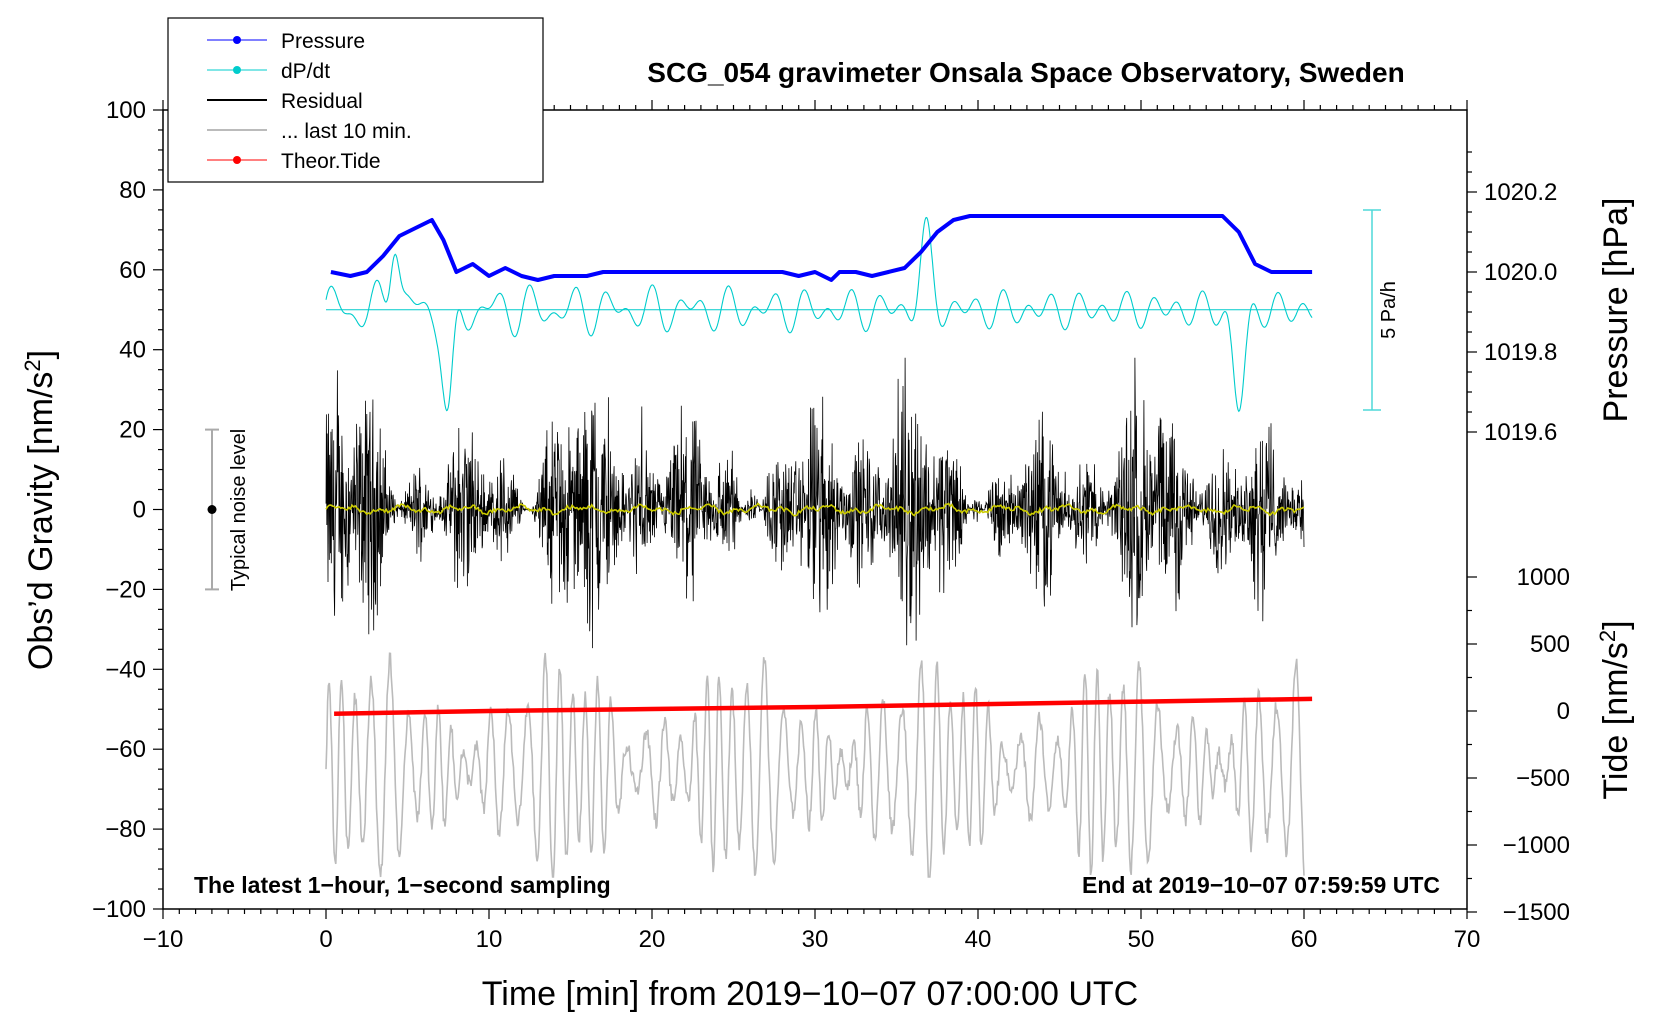 The image size is (1660, 1020). Describe the element at coordinates (132, 430) in the screenshot. I see `y-tick-label: 20` at that location.